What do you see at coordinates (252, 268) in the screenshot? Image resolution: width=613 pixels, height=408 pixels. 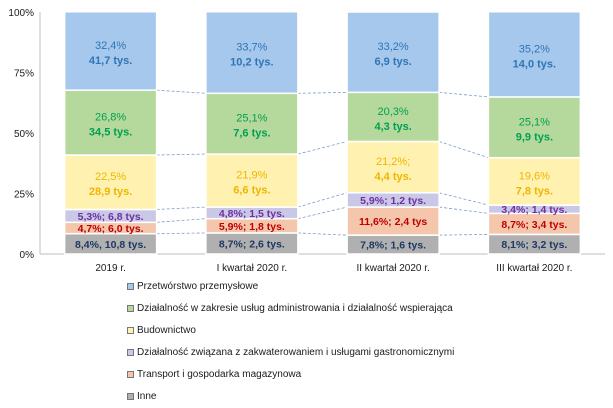 I see `x-tick-label: I kwartał 2020 r.` at bounding box center [252, 268].